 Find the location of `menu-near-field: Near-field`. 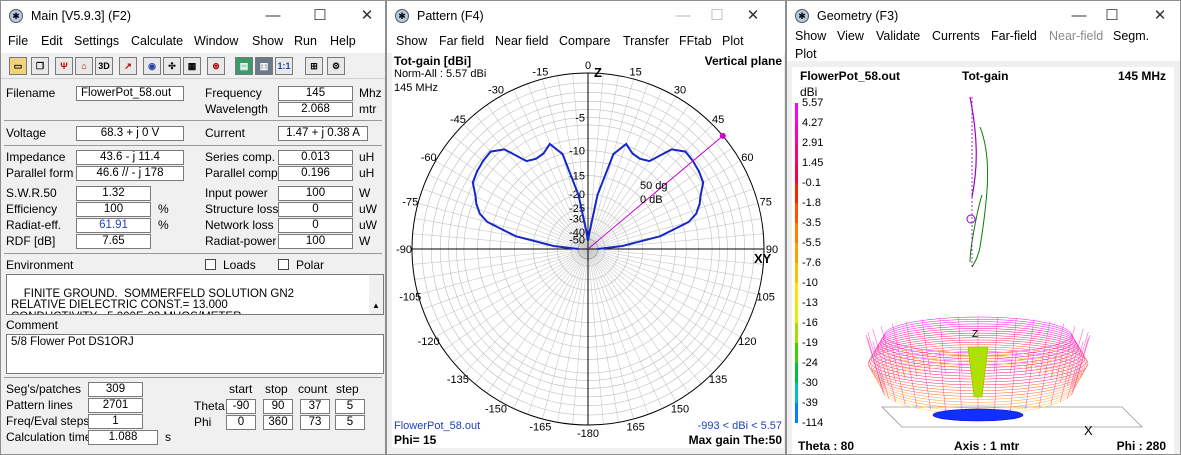

menu-near-field: Near-field is located at coordinates (1076, 36).